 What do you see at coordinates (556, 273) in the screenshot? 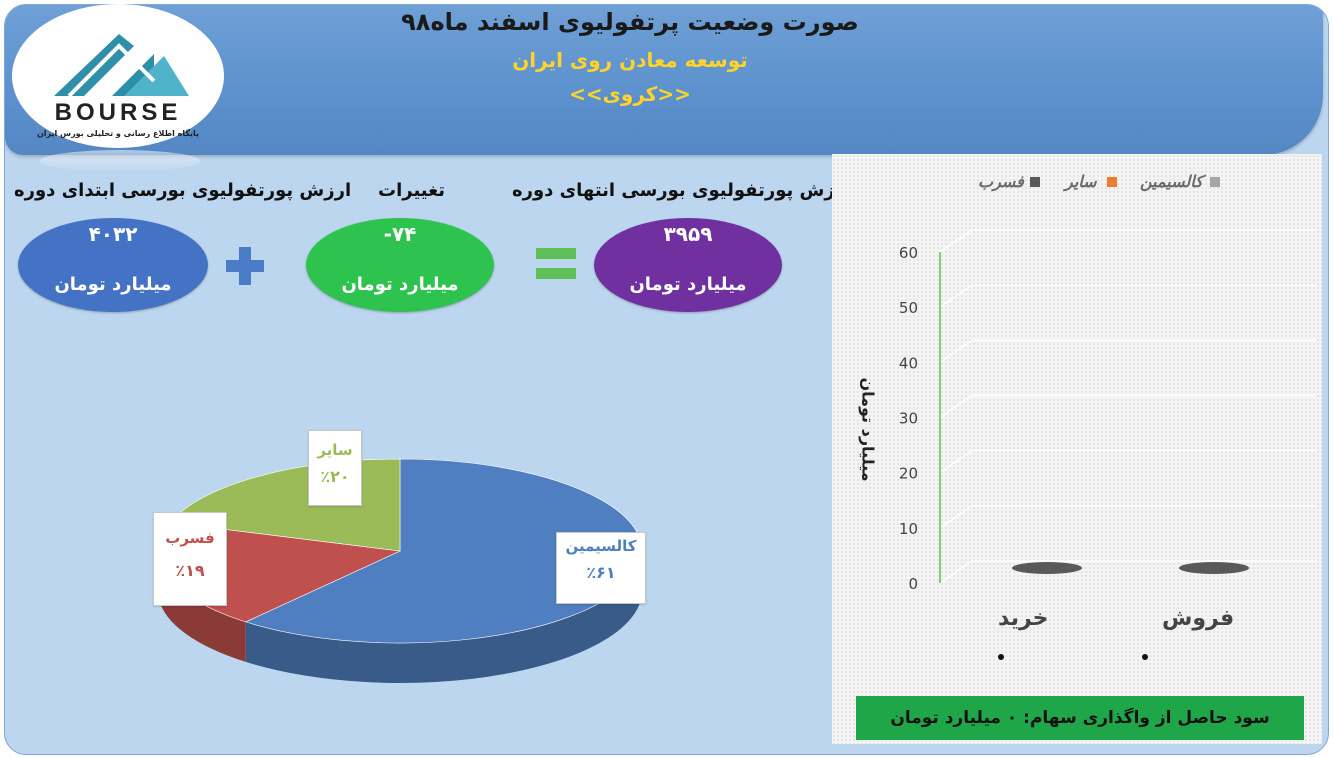
I see `equals-icon-bar` at bounding box center [556, 273].